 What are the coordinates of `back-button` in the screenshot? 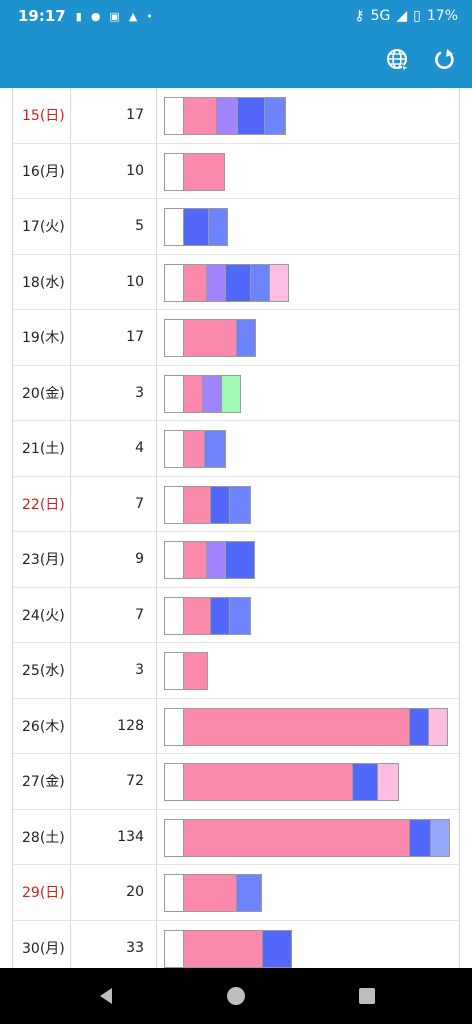 It's located at (106, 996).